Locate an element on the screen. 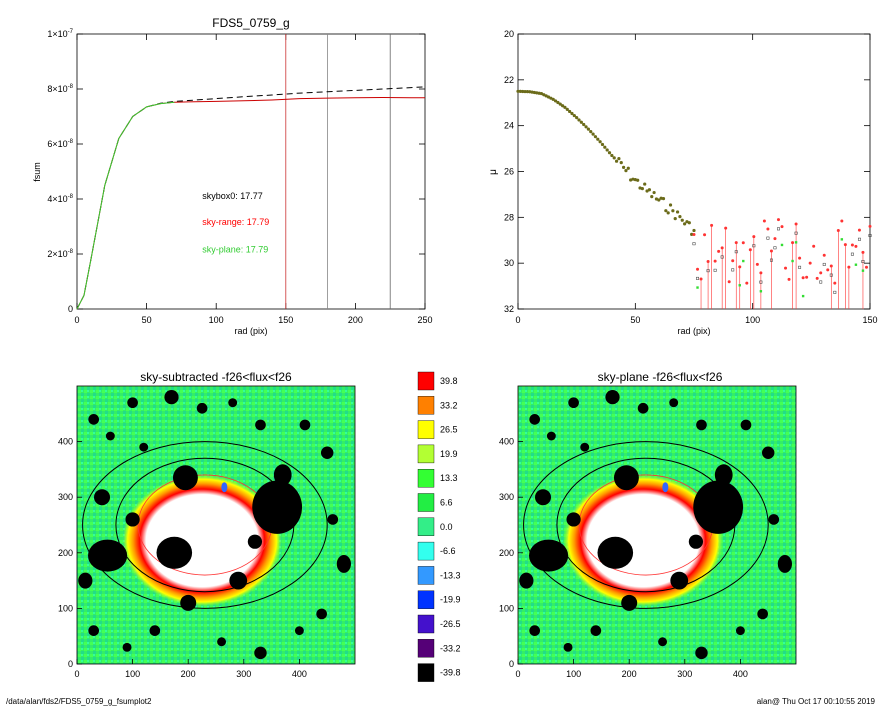 This screenshot has width=885, height=708. y-tick-label: 1×10-7 is located at coordinates (60, 34).